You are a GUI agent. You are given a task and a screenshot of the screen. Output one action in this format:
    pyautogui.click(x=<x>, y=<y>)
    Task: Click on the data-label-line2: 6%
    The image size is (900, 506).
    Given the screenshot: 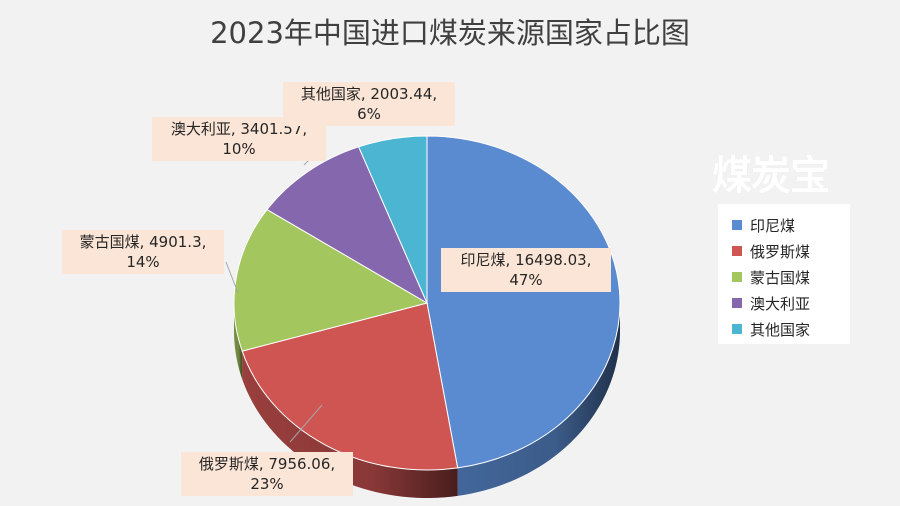 What is the action you would take?
    pyautogui.click(x=369, y=114)
    